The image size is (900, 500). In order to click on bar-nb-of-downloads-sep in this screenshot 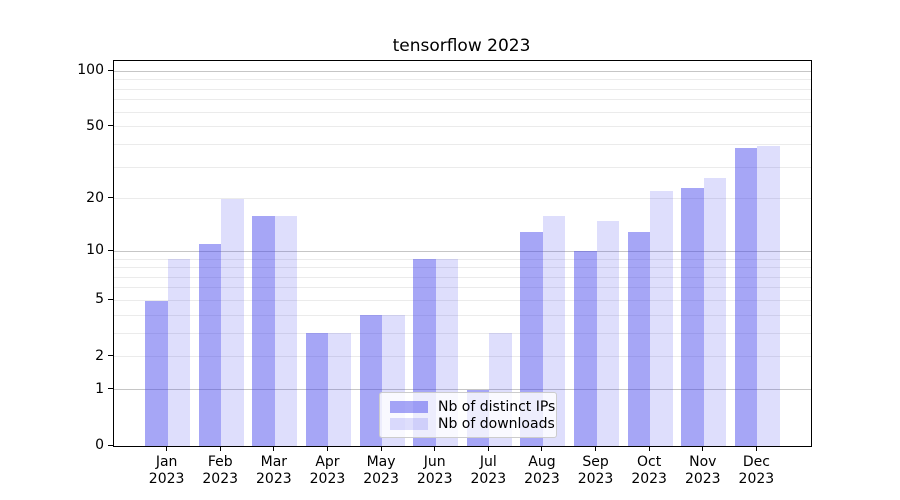, I will do `click(608, 333)`.